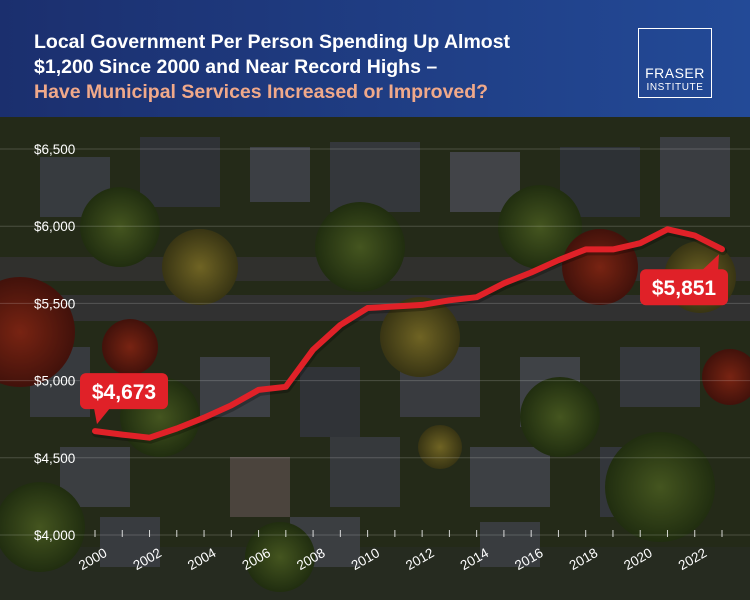 The width and height of the screenshot is (750, 600). What do you see at coordinates (54, 149) in the screenshot?
I see `y-tick-label: $6,500` at bounding box center [54, 149].